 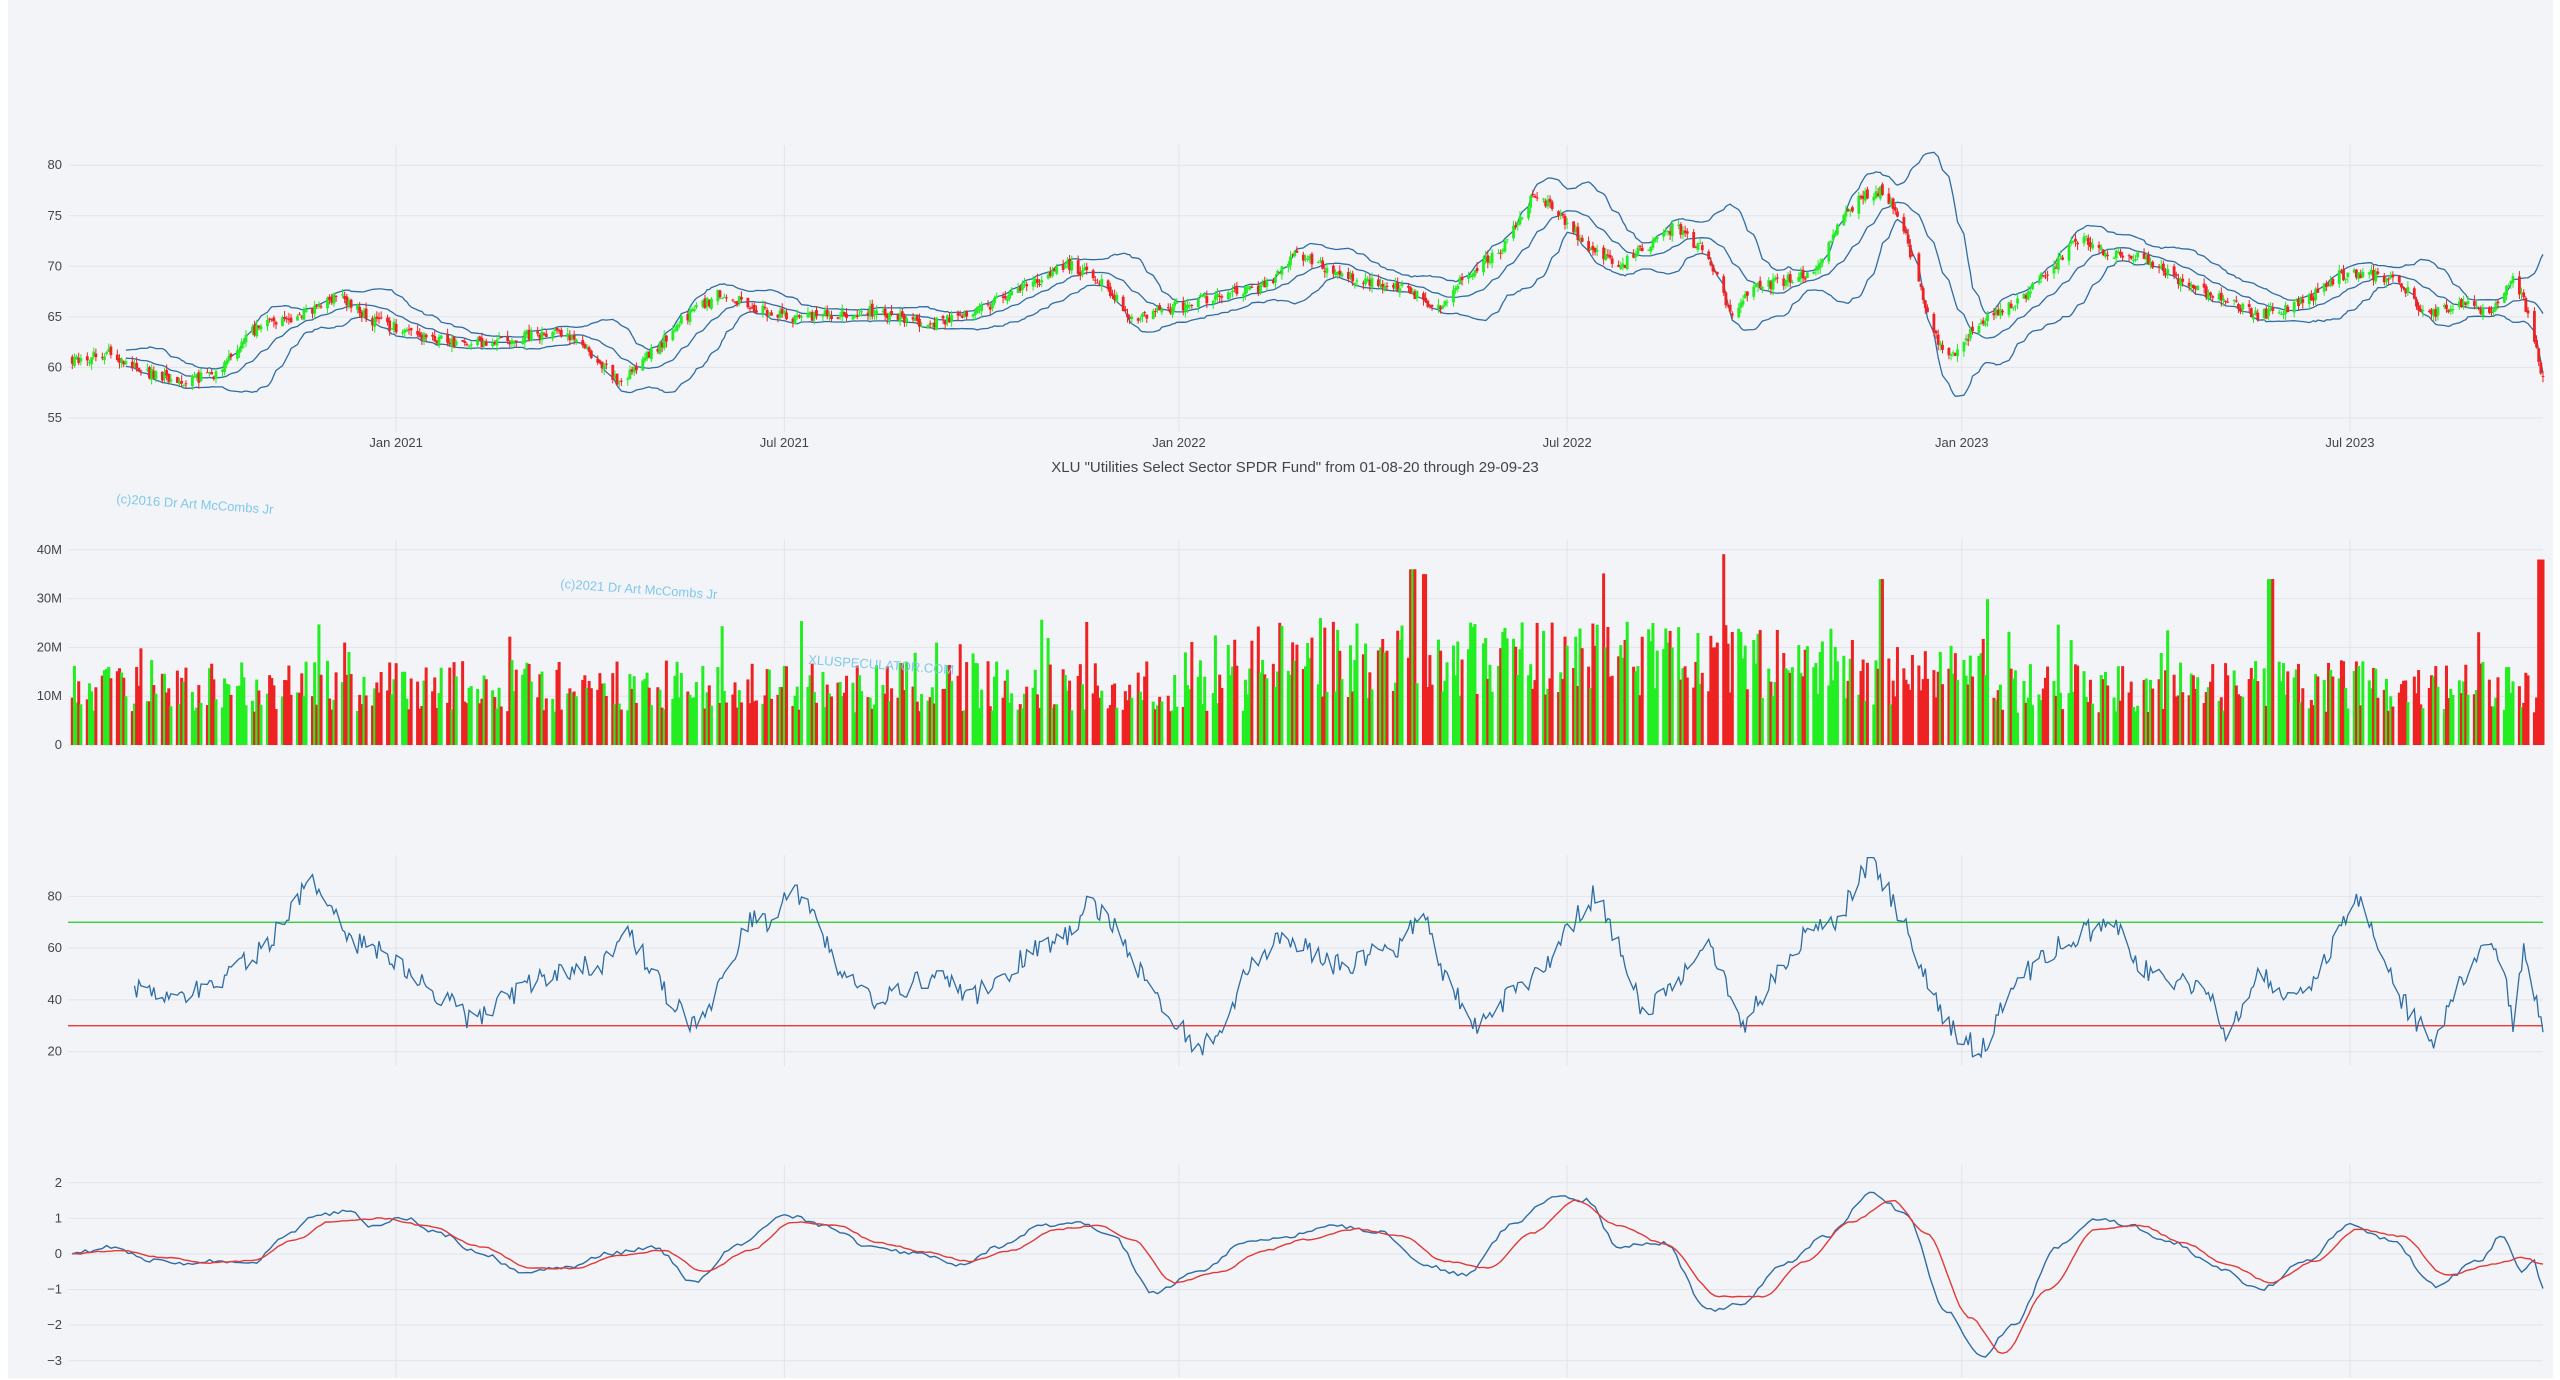 I want to click on y-tick-label: −1, so click(x=54, y=1289).